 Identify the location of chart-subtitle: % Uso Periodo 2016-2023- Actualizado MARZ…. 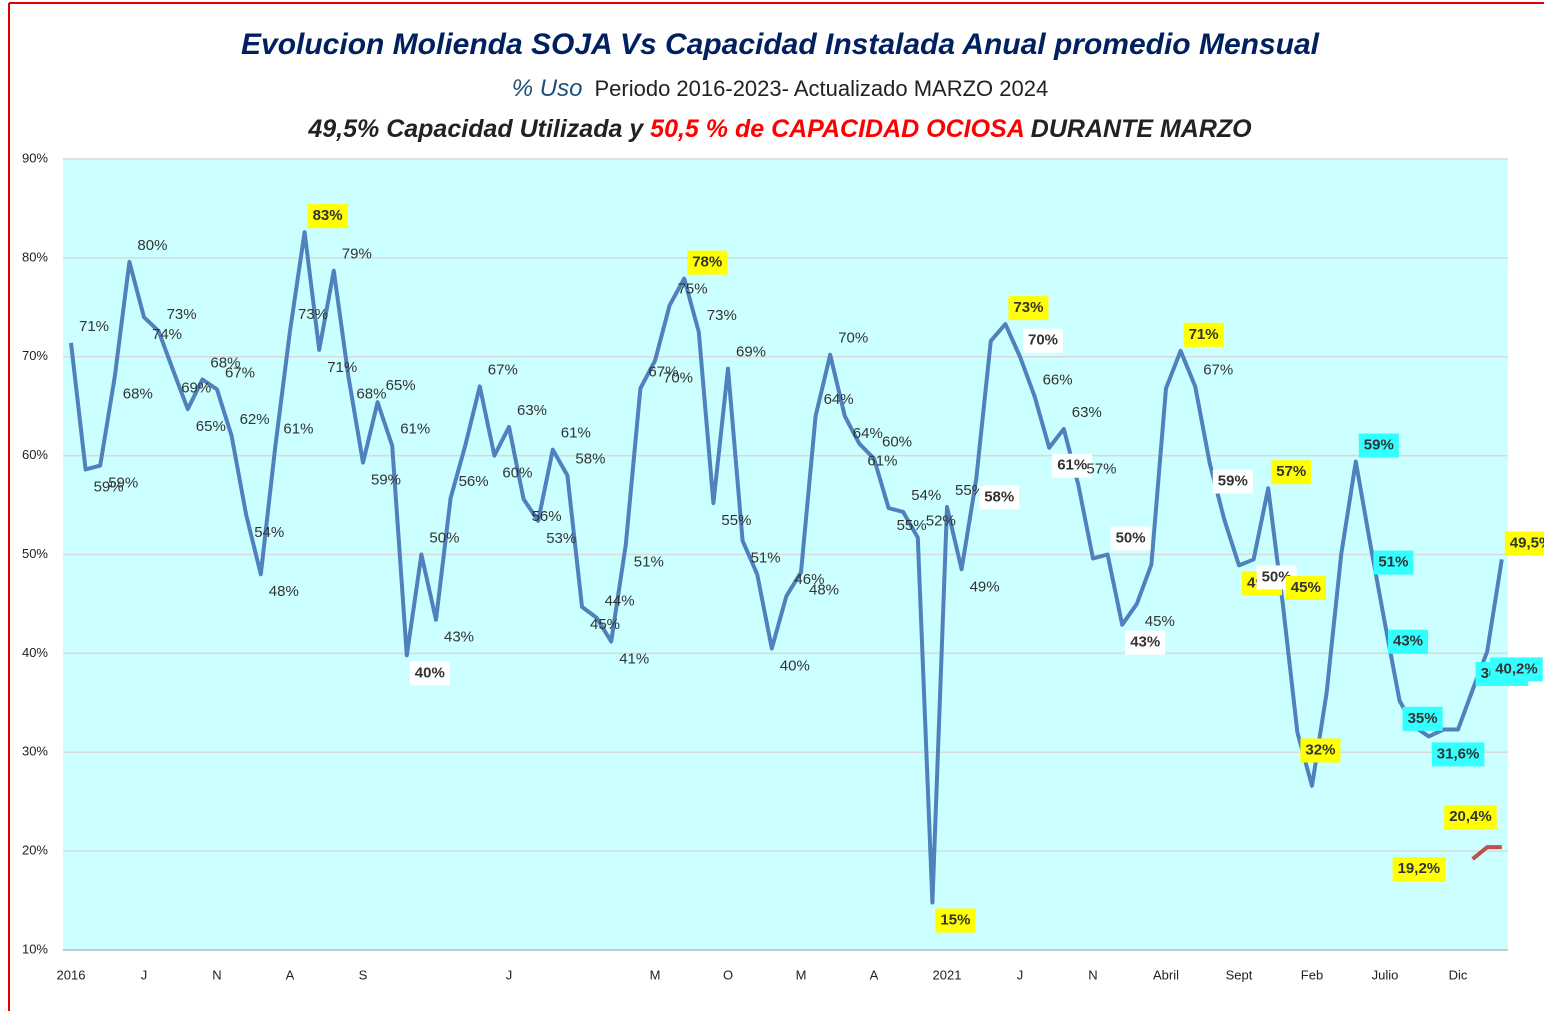
(780, 88).